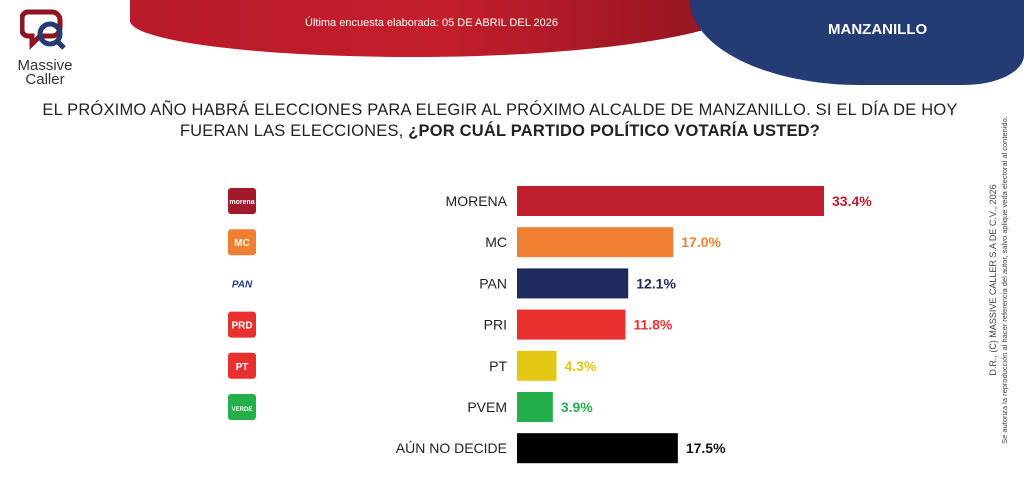 The height and width of the screenshot is (494, 1024). I want to click on brand-name-2: Caller, so click(45, 79).